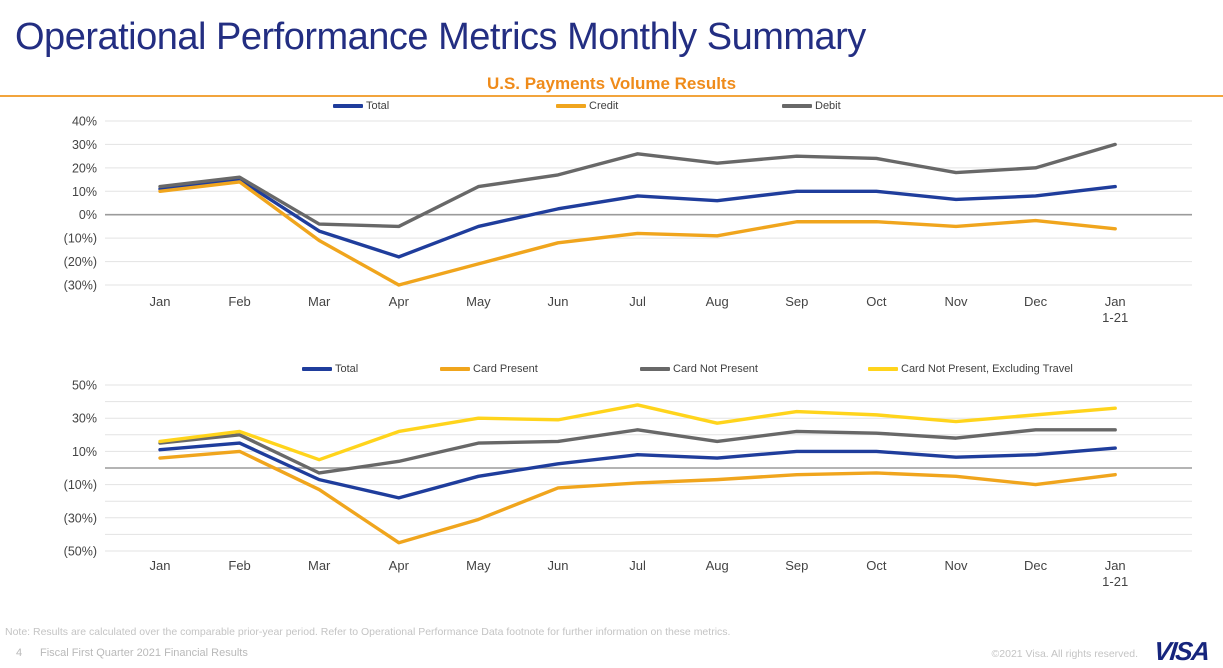 The image size is (1223, 668). Describe the element at coordinates (80, 552) in the screenshot. I see `y-axis-tick-label: (50%)` at that location.